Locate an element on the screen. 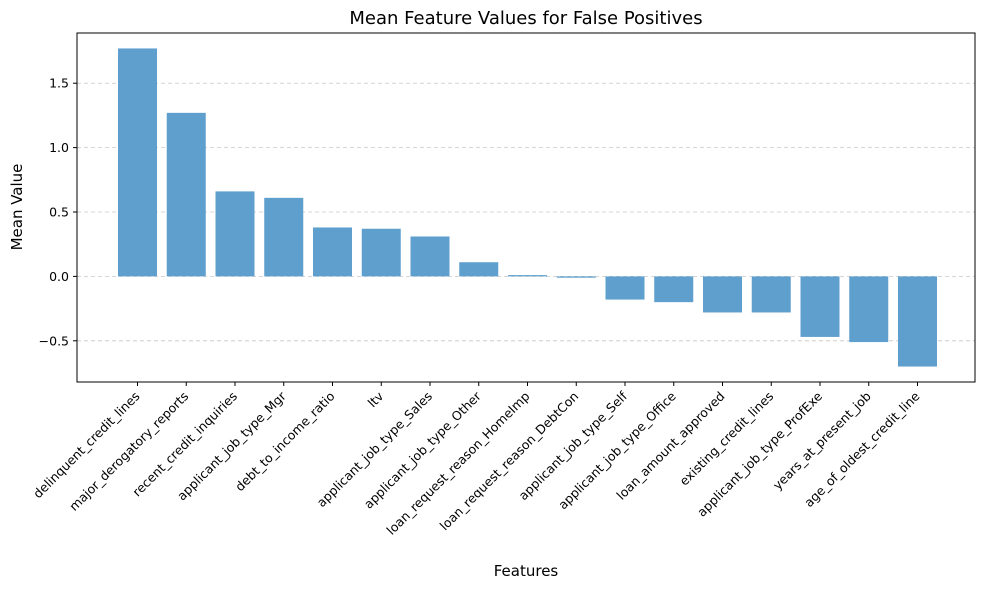 The height and width of the screenshot is (590, 985). y-tick-label: −0.5 is located at coordinates (54, 340).